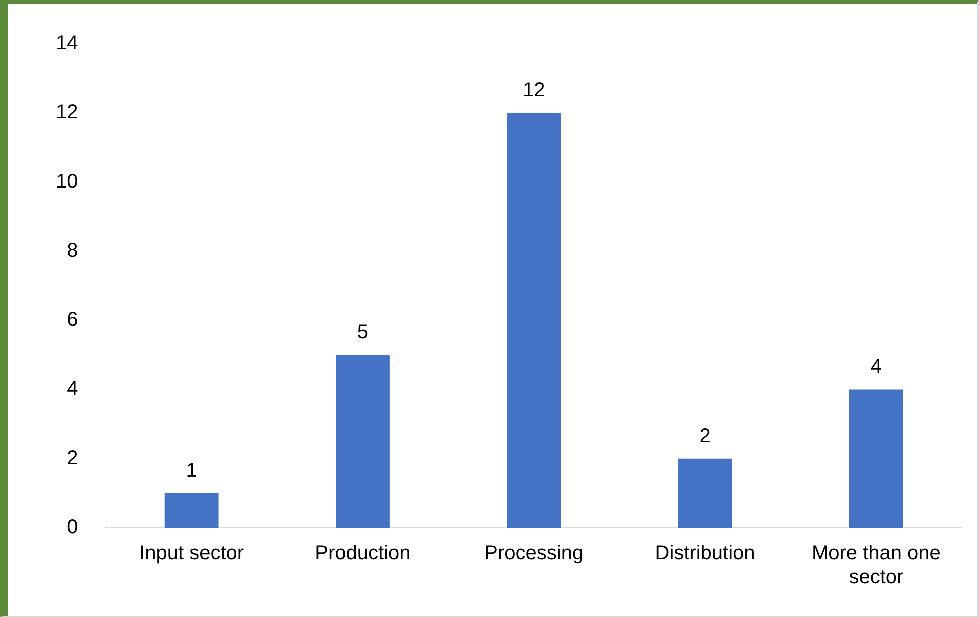 The width and height of the screenshot is (979, 617). Describe the element at coordinates (72, 251) in the screenshot. I see `y-tick-label: 8` at that location.